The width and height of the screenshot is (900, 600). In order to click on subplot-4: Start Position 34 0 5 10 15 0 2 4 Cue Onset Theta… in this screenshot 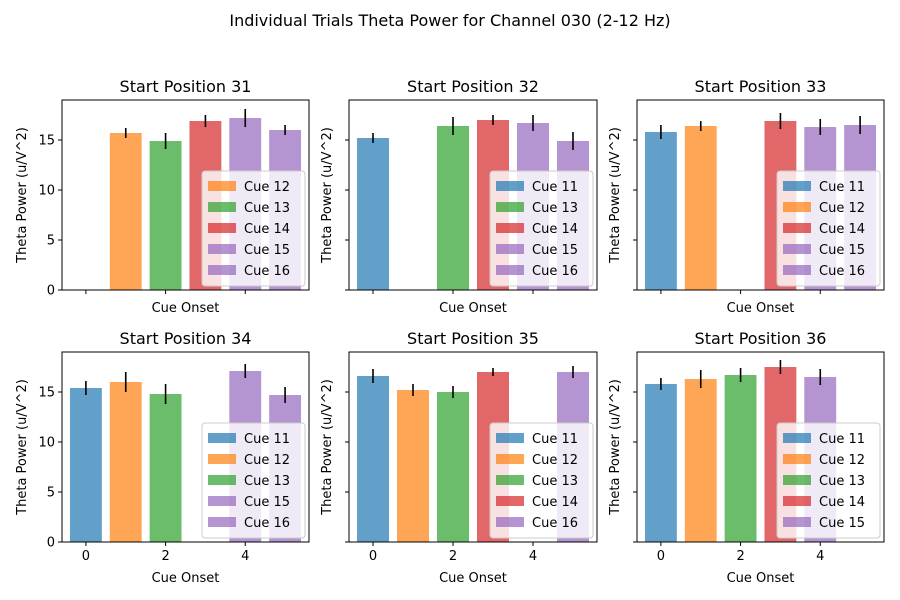, I will do `click(162, 457)`.